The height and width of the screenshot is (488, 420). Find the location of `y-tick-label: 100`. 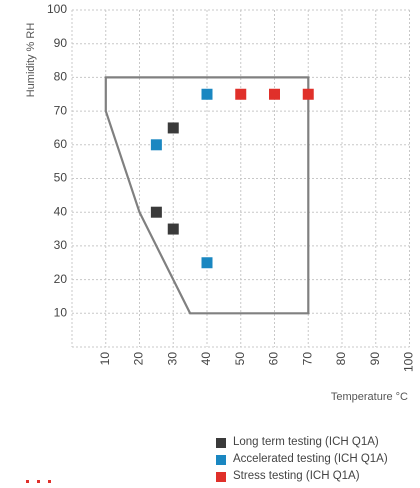

y-tick-label: 100 is located at coordinates (57, 9).